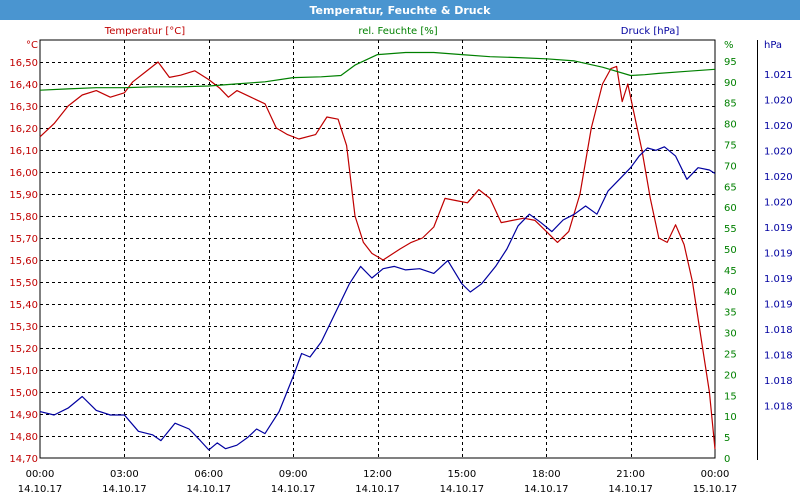  I want to click on y-tick-humidity: 30, so click(730, 334).